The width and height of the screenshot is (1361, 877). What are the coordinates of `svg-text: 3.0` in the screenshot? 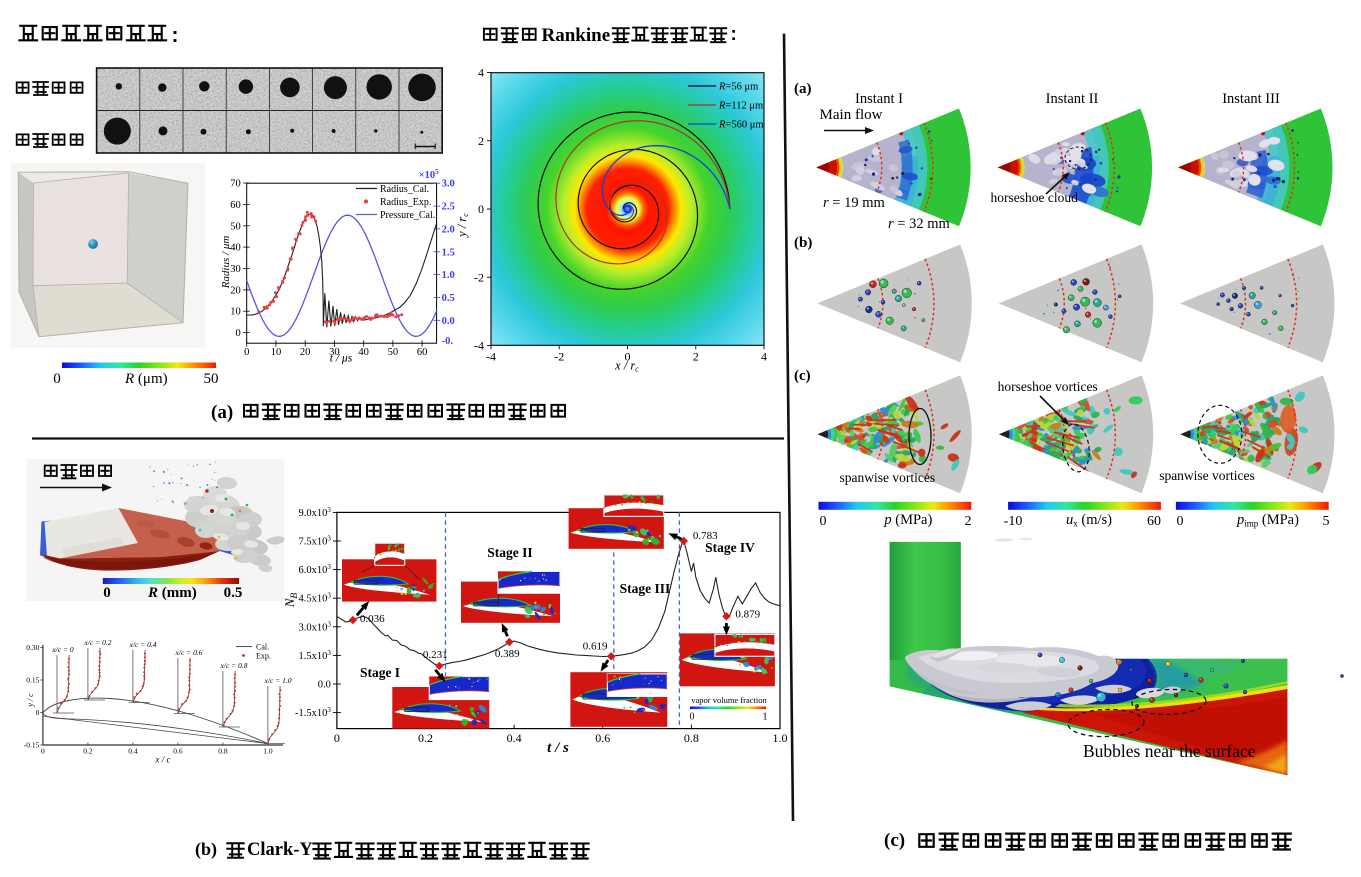 It's located at (448, 184).